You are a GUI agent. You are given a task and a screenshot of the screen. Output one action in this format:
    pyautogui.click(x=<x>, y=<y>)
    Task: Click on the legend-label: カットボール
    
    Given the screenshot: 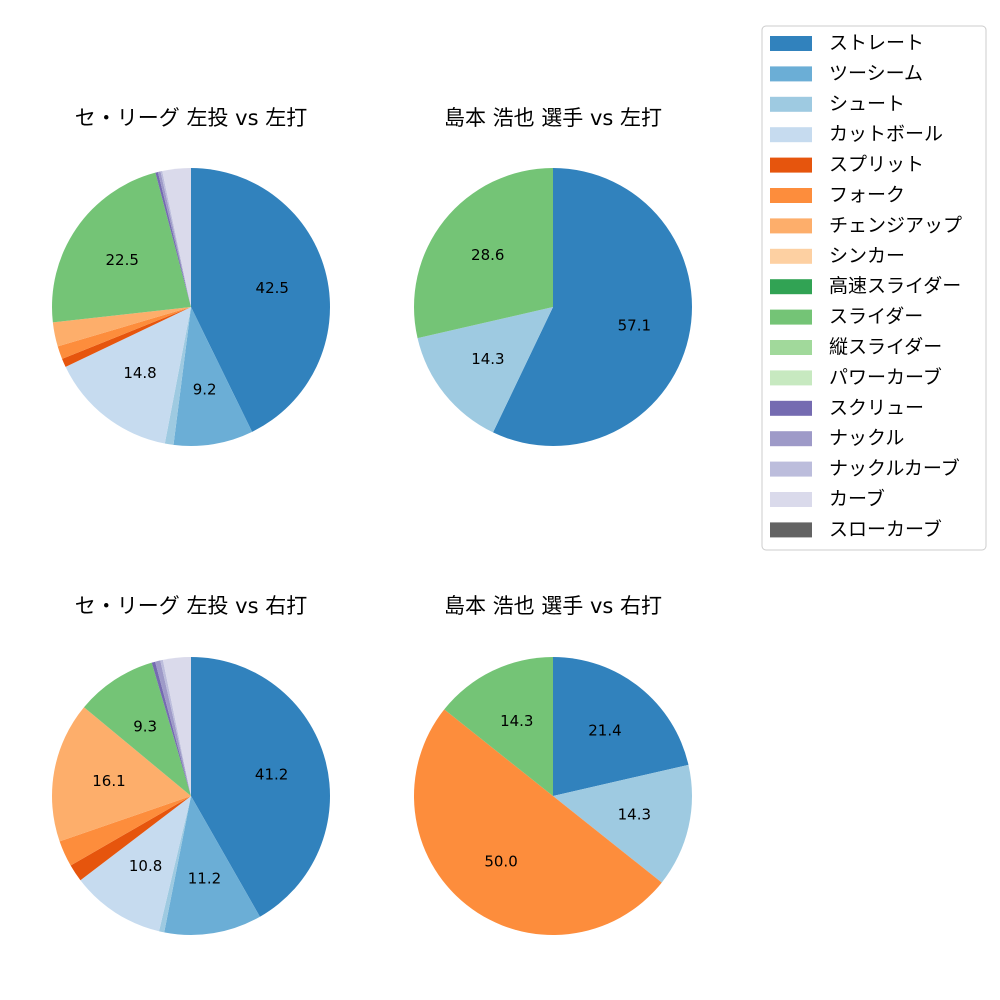 What is the action you would take?
    pyautogui.click(x=886, y=134)
    